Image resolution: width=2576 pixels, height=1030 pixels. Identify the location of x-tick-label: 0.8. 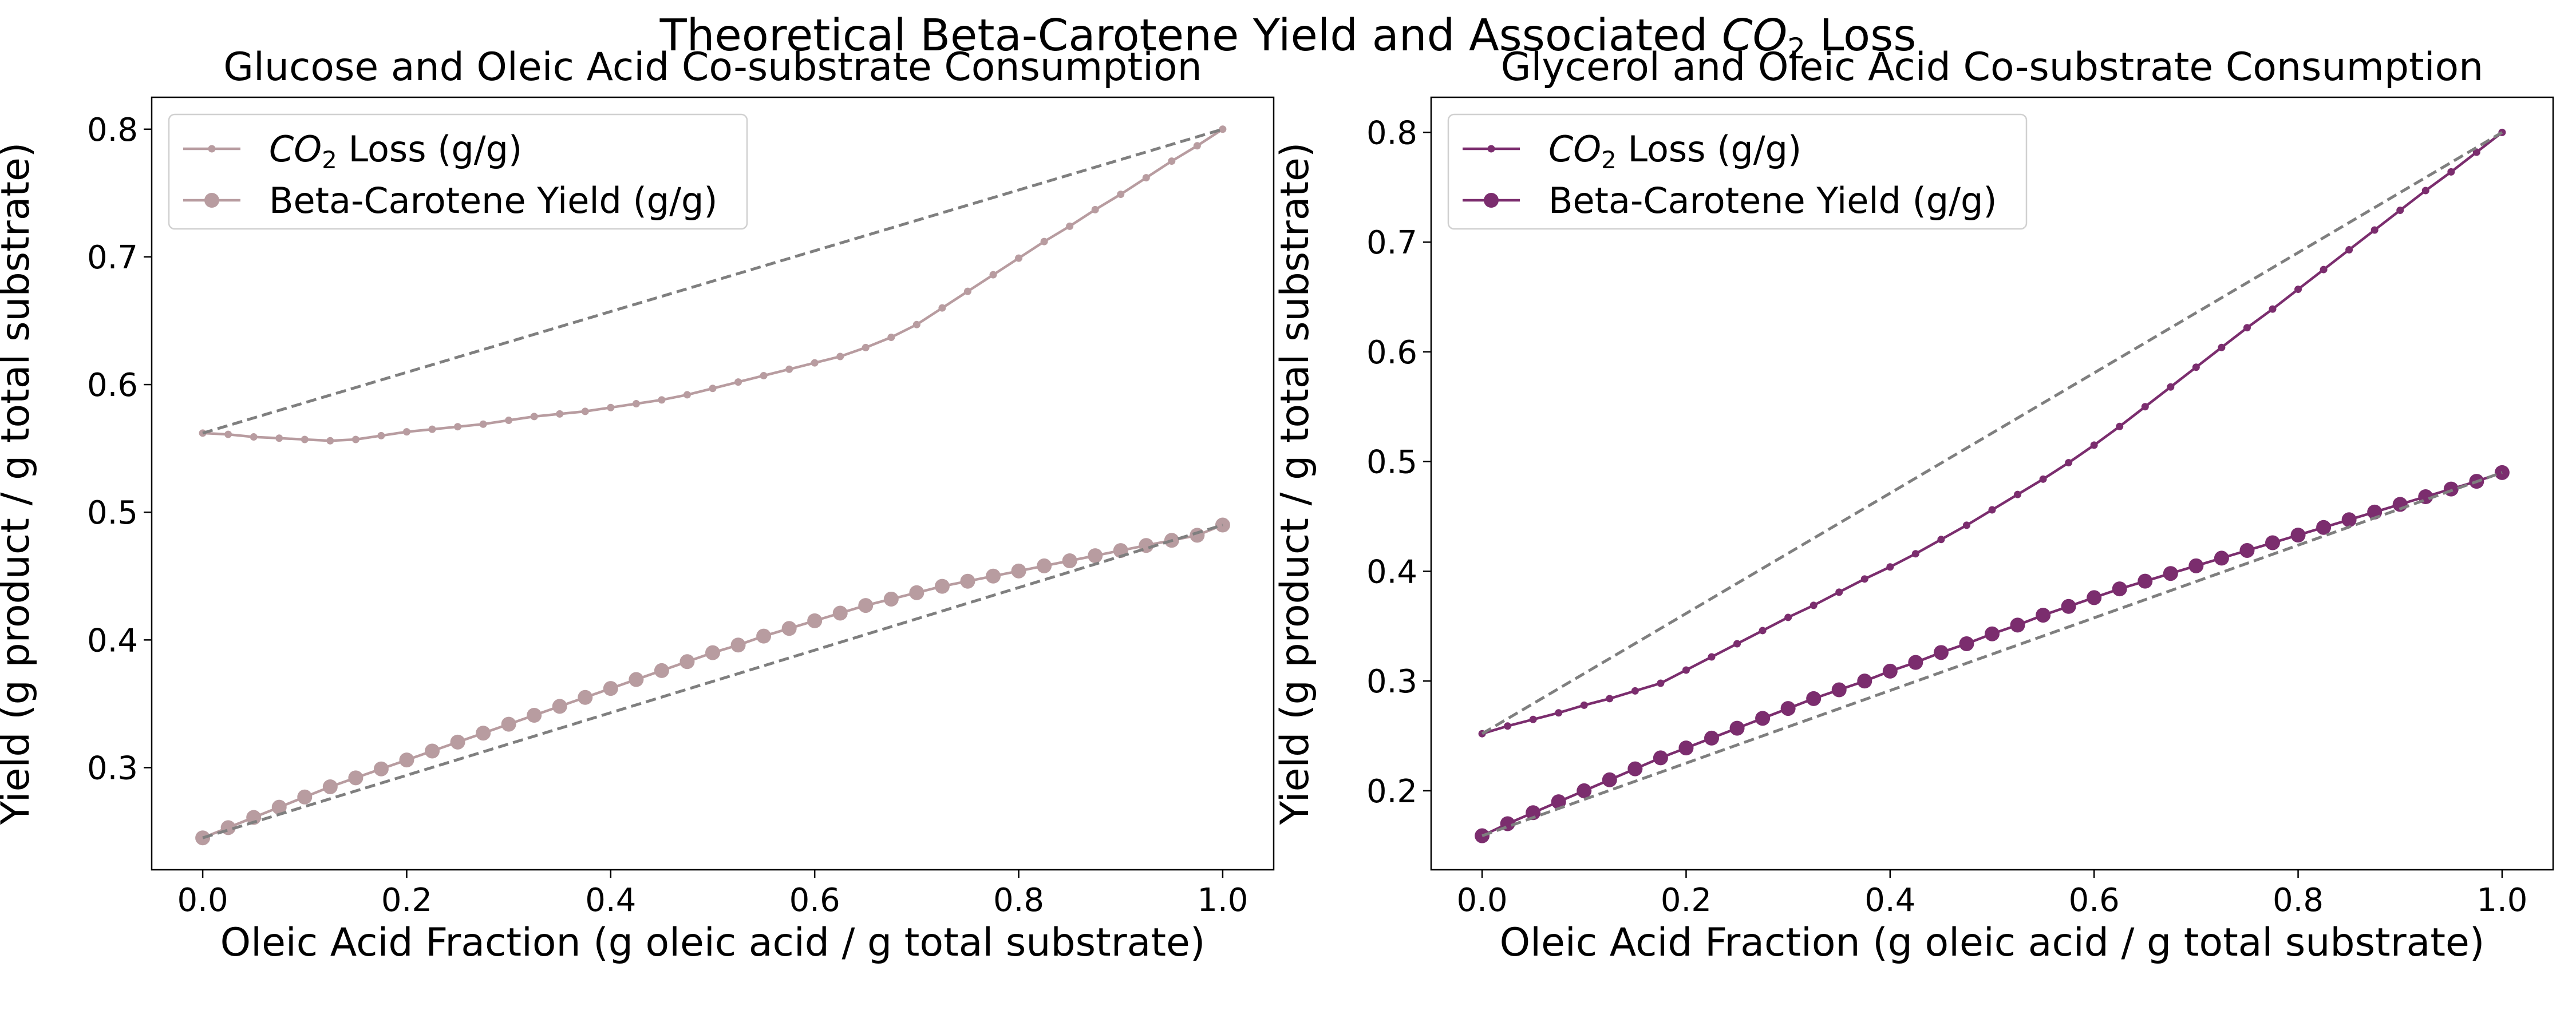
(1018, 900).